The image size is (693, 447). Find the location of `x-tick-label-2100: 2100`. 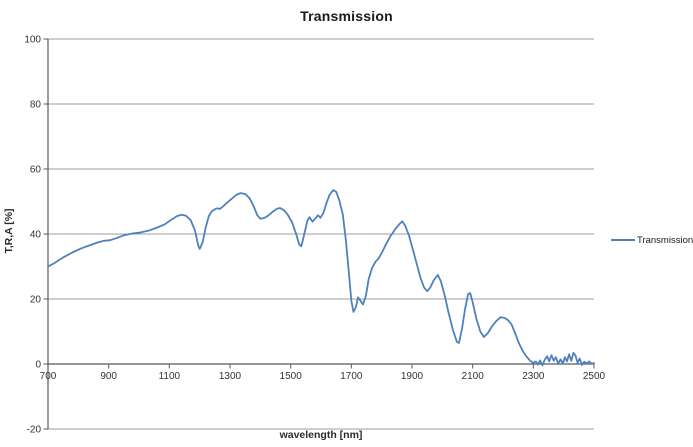

x-tick-label-2100: 2100 is located at coordinates (473, 376).